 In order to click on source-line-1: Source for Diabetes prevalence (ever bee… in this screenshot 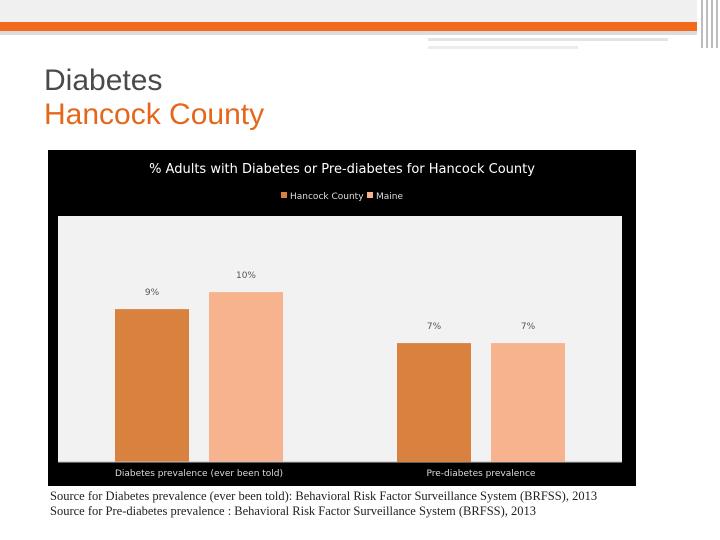, I will do `click(324, 496)`.